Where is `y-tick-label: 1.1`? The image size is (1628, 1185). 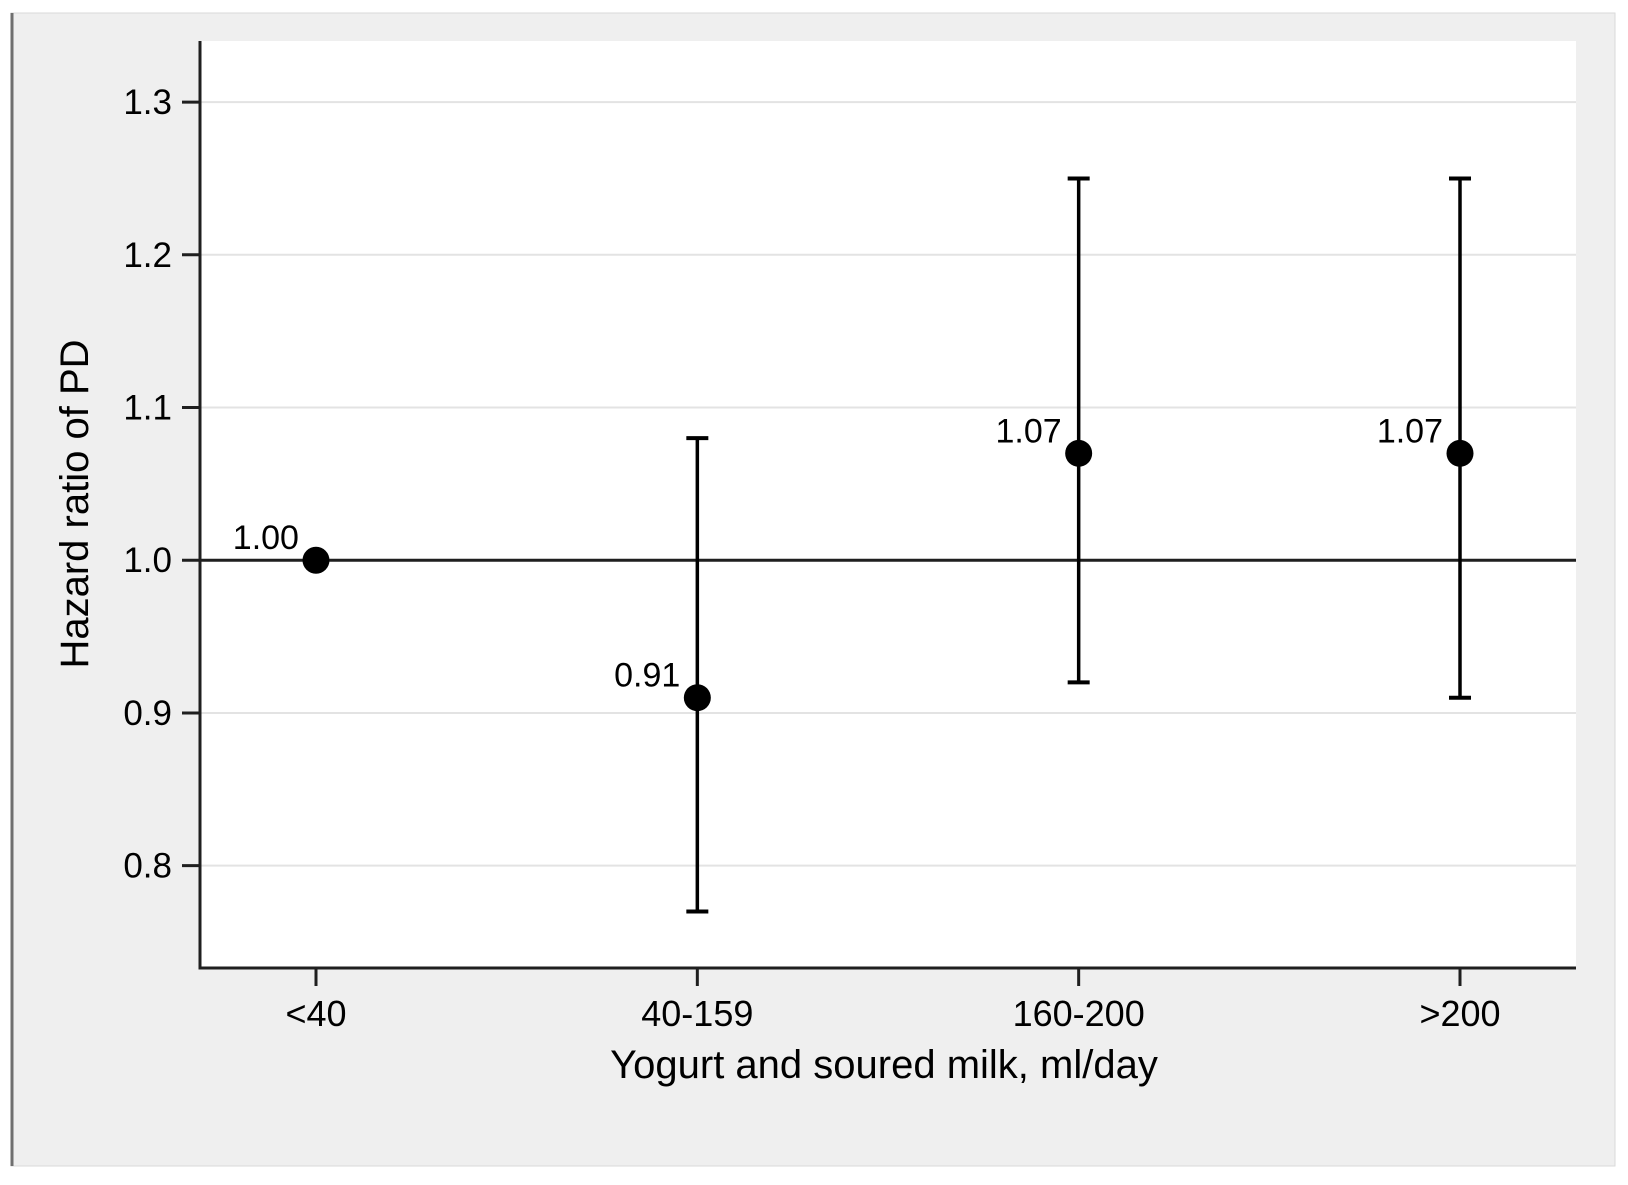 y-tick-label: 1.1 is located at coordinates (147, 408).